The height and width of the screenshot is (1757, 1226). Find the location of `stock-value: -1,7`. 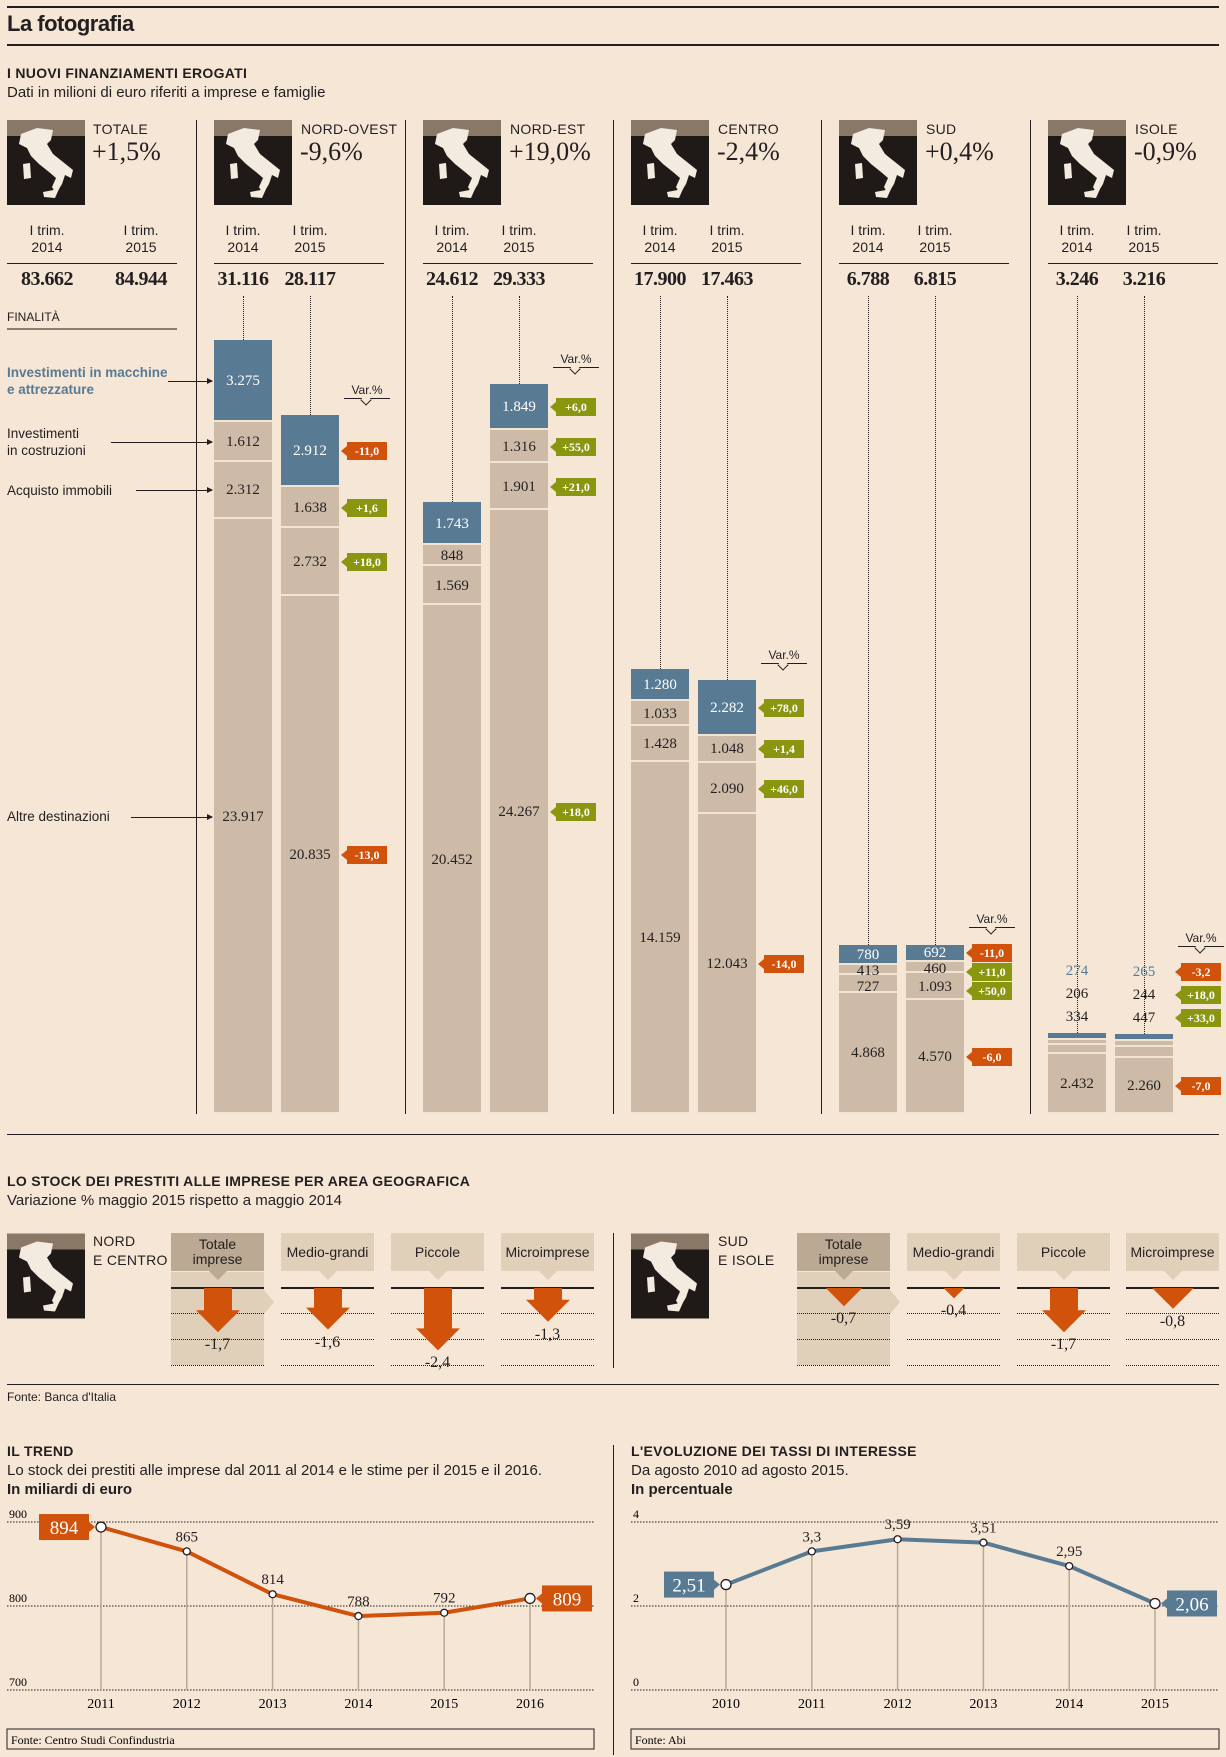

stock-value: -1,7 is located at coordinates (217, 1345).